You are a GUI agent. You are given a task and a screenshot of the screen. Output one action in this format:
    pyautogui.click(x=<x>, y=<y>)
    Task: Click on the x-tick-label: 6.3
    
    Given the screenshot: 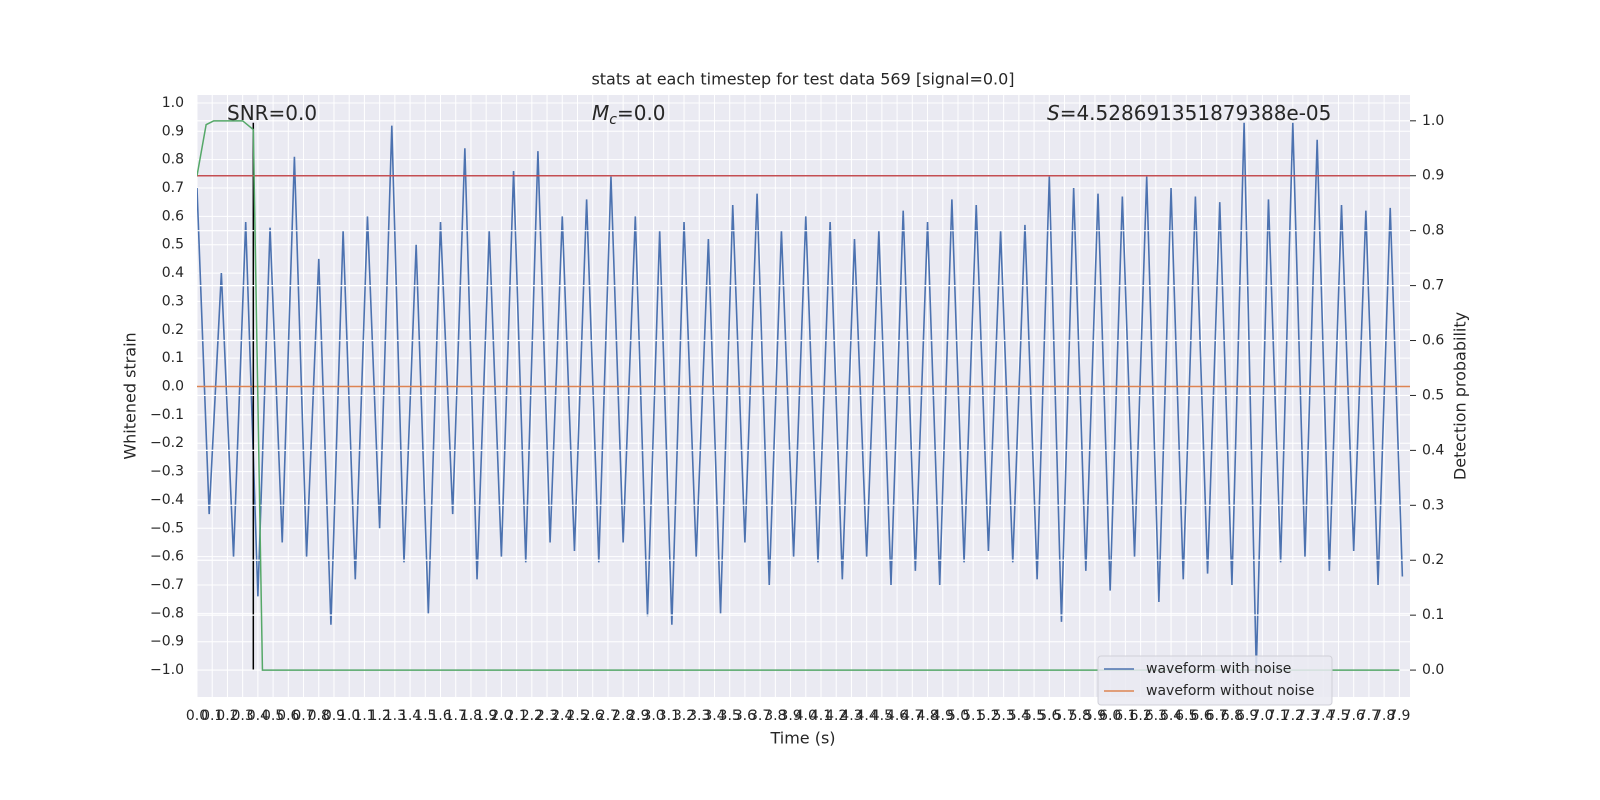 What is the action you would take?
    pyautogui.click(x=1156, y=716)
    